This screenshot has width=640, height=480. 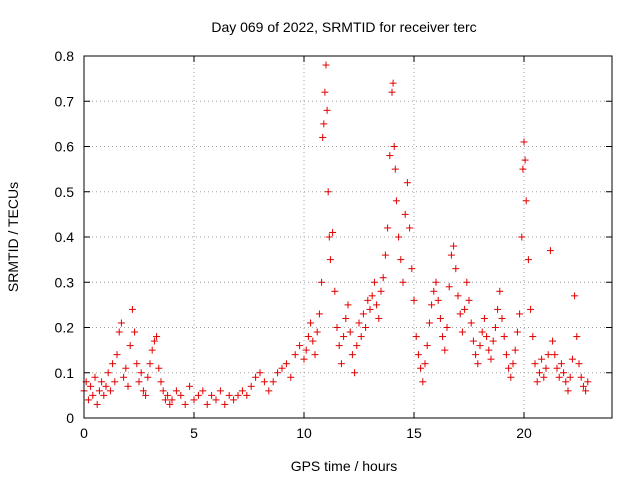 What do you see at coordinates (65, 192) in the screenshot?
I see `y-tick-label: 0.5` at bounding box center [65, 192].